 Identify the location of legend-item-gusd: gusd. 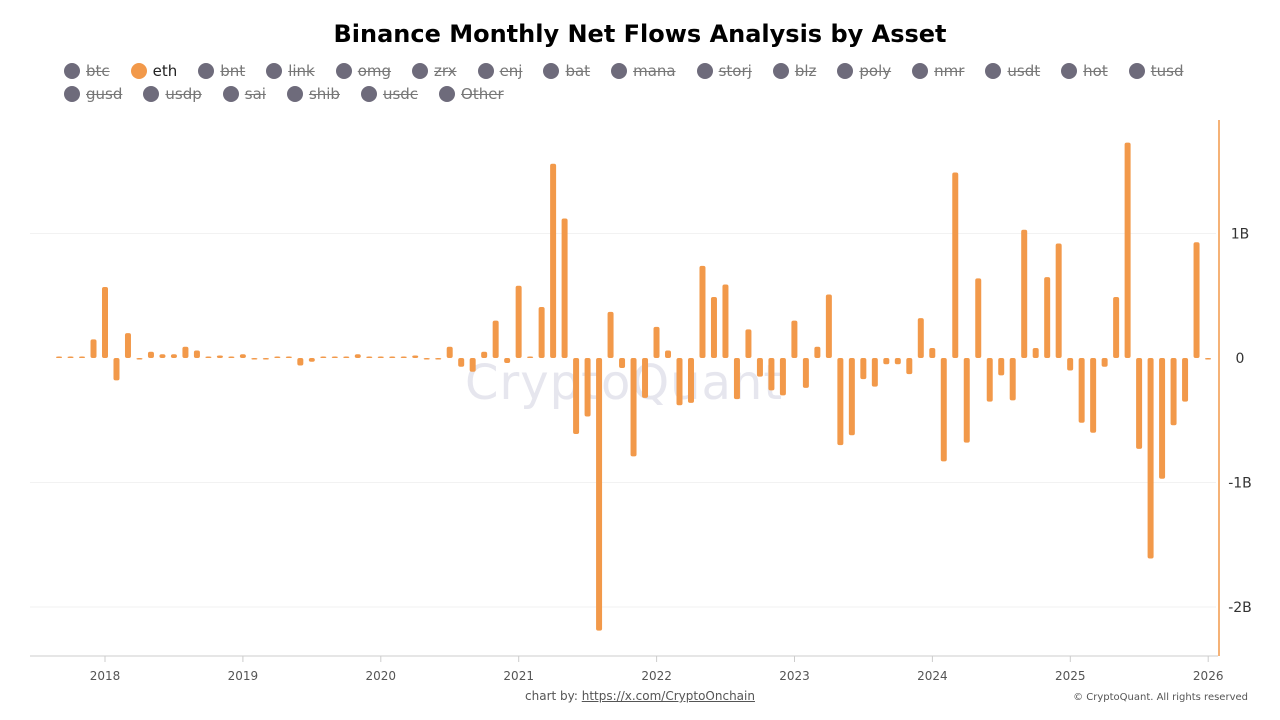
(93, 93).